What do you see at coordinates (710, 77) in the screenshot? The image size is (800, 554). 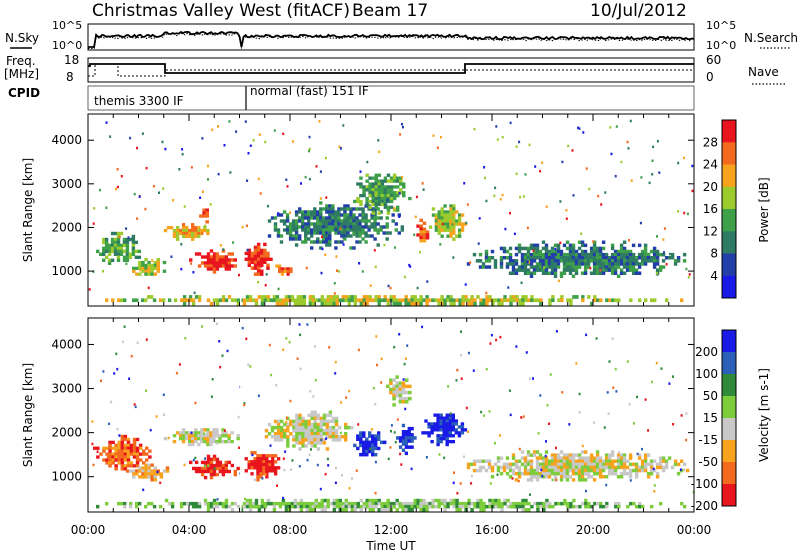 I see `nave-tick-bottom: 0` at bounding box center [710, 77].